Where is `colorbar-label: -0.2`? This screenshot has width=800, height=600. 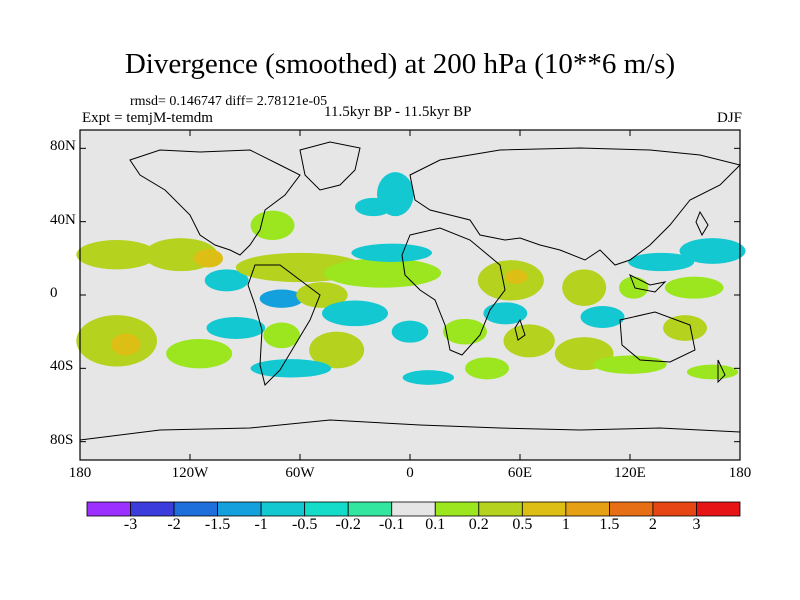 colorbar-label: -0.2 is located at coordinates (348, 524).